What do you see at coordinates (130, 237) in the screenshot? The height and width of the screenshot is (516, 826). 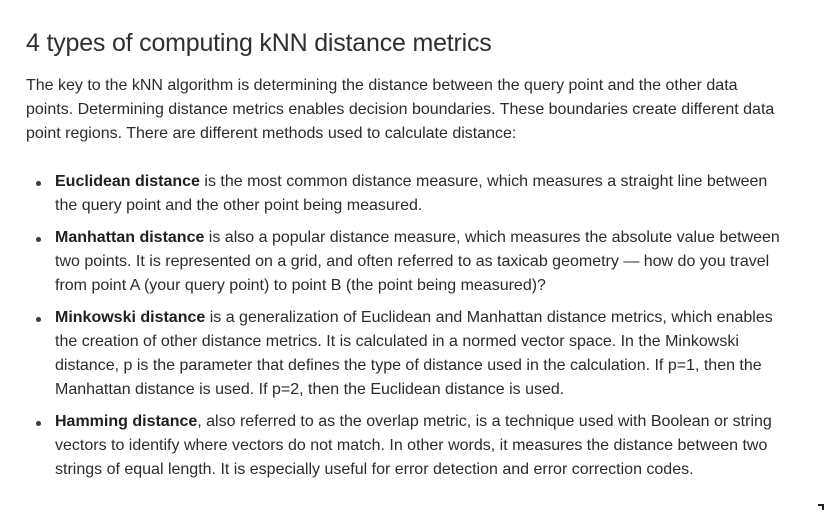 I see `metric-term: Manhattan distance` at bounding box center [130, 237].